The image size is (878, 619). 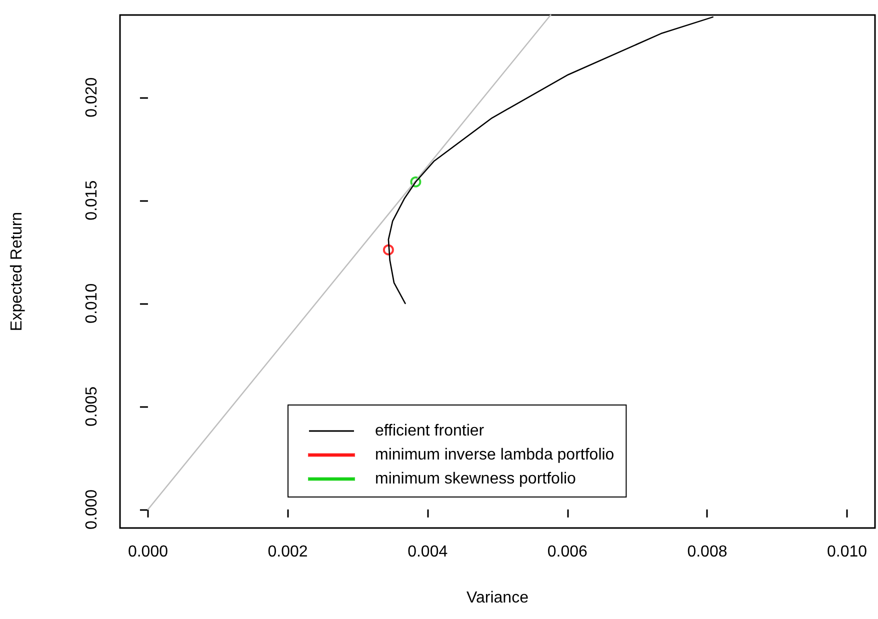 What do you see at coordinates (497, 598) in the screenshot?
I see `x-axis-title: Variance` at bounding box center [497, 598].